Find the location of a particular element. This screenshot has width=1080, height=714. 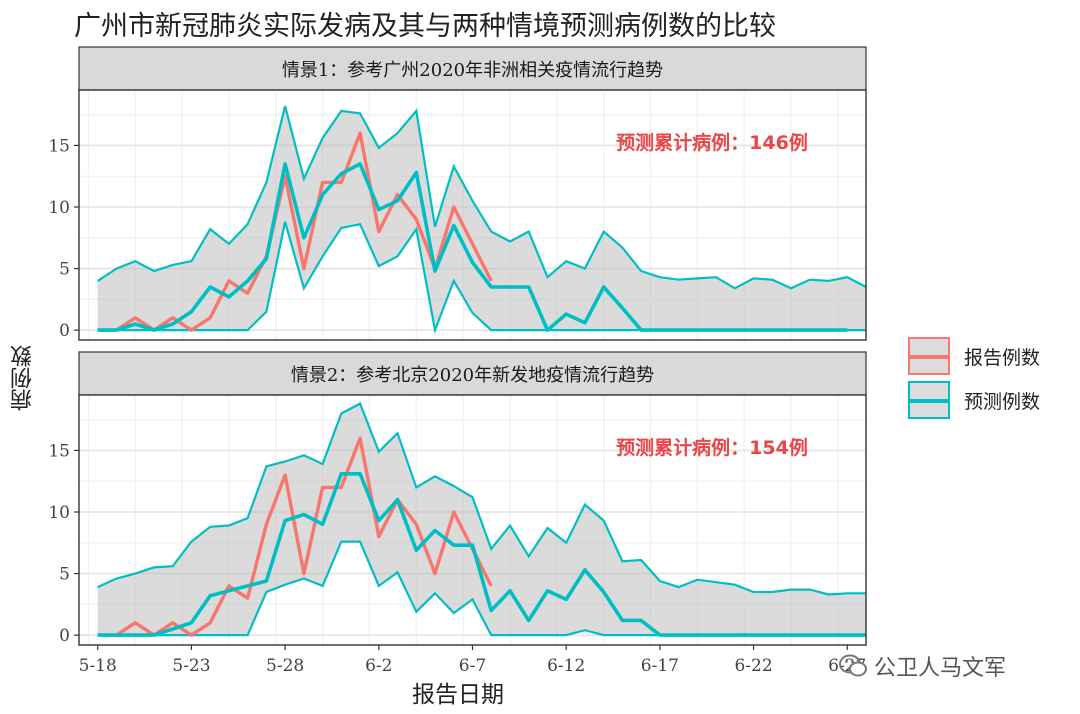

x-tick-label: 6-17 is located at coordinates (660, 666).